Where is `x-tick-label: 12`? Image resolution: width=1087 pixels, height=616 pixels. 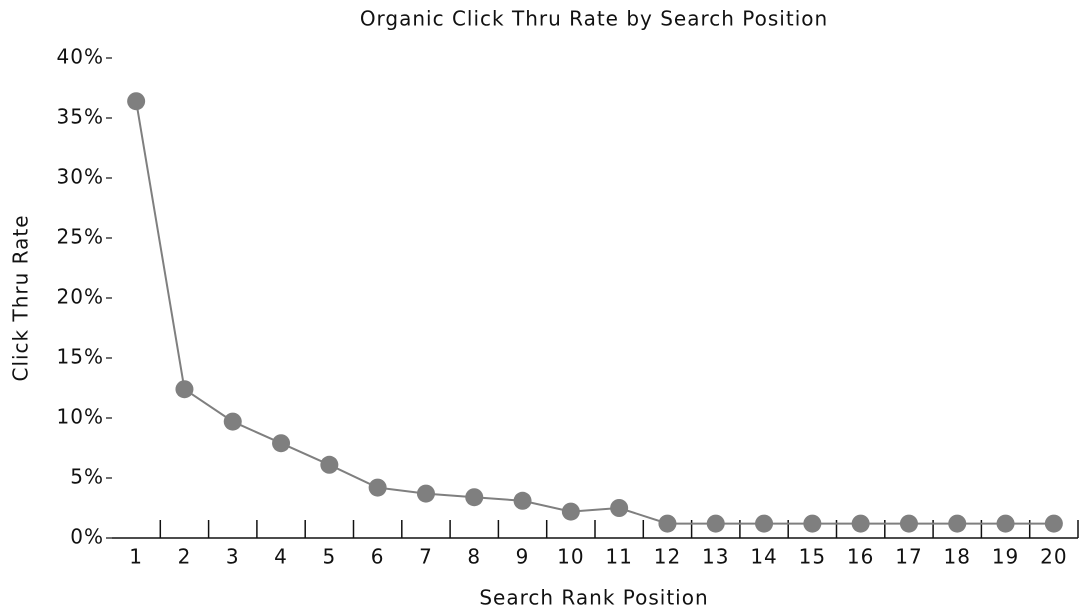
x-tick-label: 12 is located at coordinates (667, 557).